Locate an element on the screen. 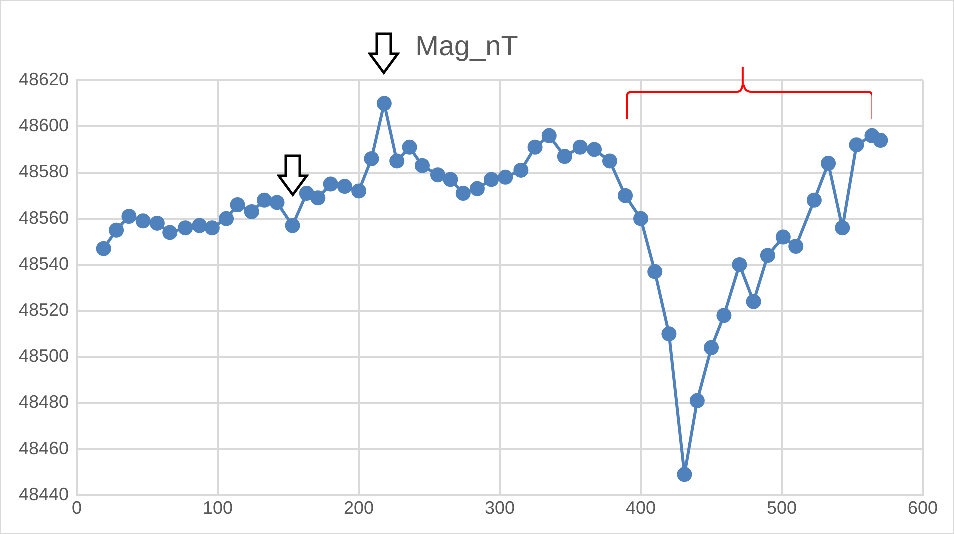 Image resolution: width=954 pixels, height=534 pixels. y-tick-label: 48500 is located at coordinates (44, 356).